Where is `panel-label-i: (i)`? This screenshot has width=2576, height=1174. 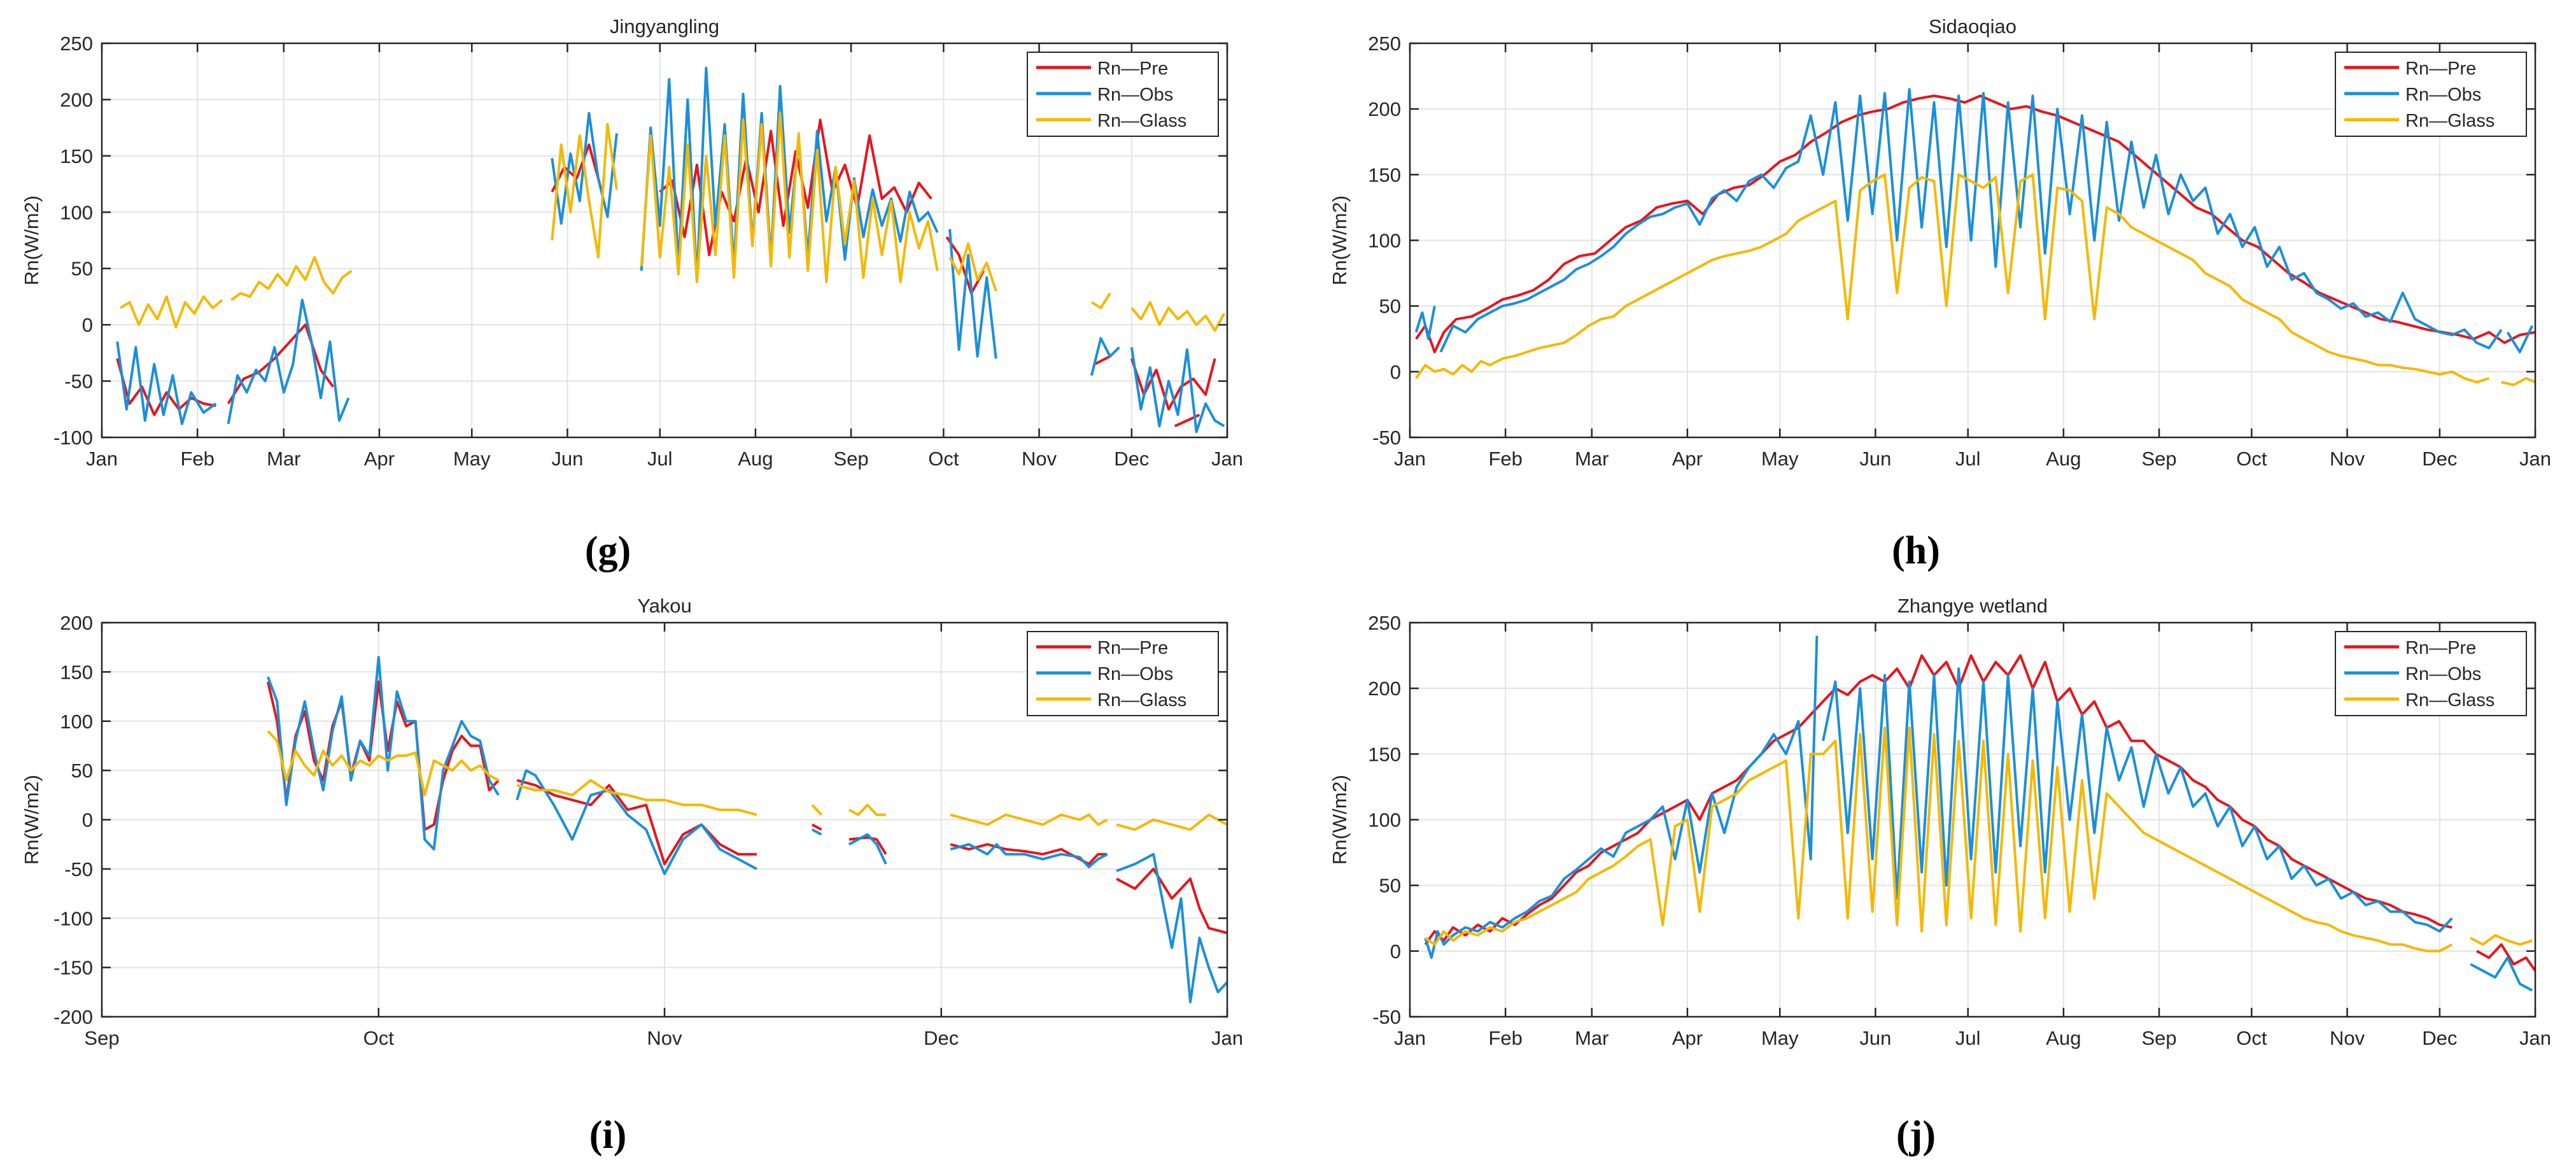 panel-label-i: (i) is located at coordinates (608, 1135).